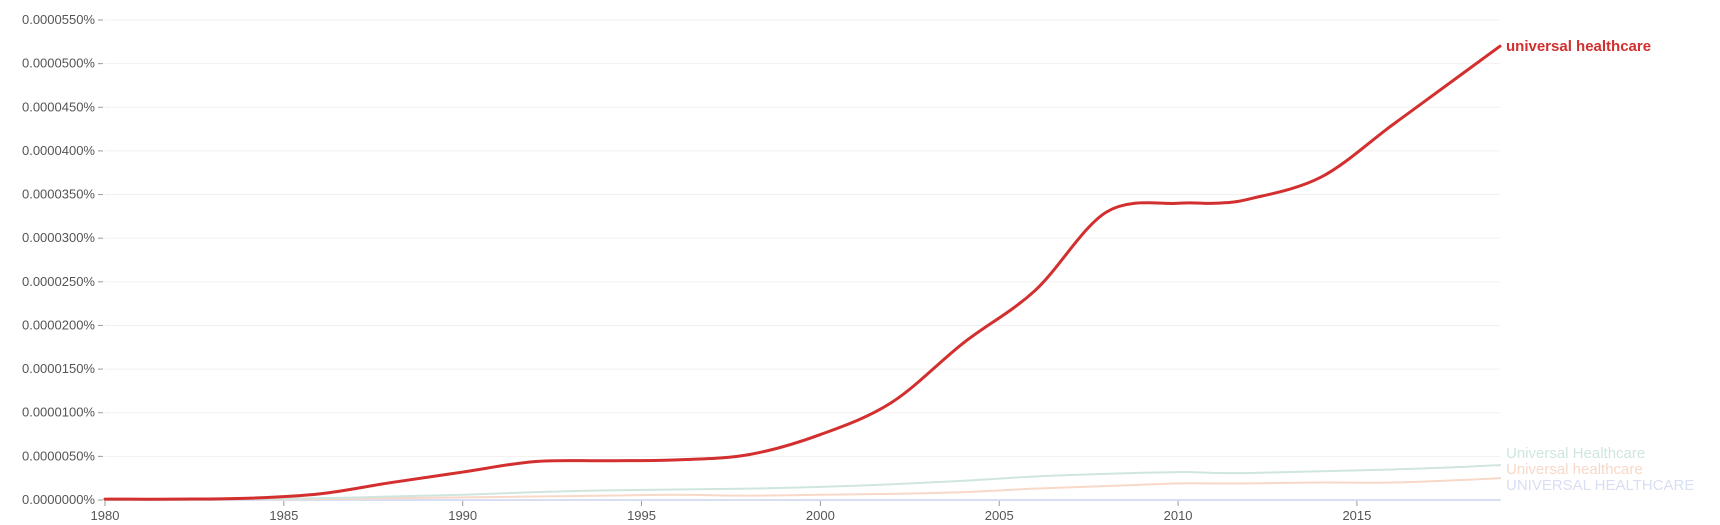  I want to click on y-tick-label: 0.0000250%, so click(58, 281).